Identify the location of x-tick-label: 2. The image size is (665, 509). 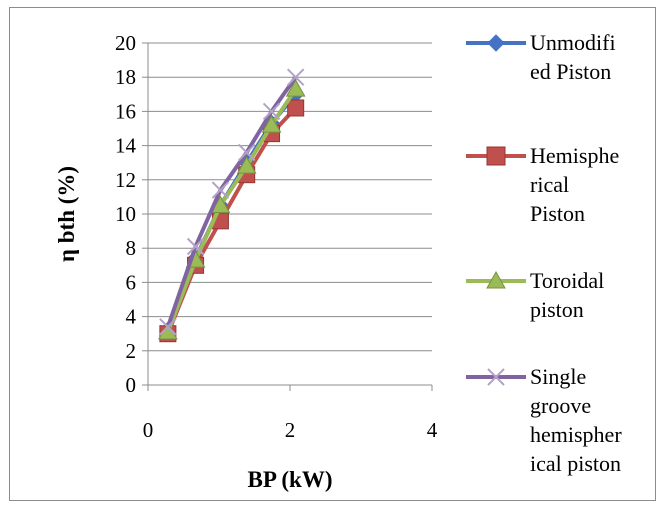
(290, 430).